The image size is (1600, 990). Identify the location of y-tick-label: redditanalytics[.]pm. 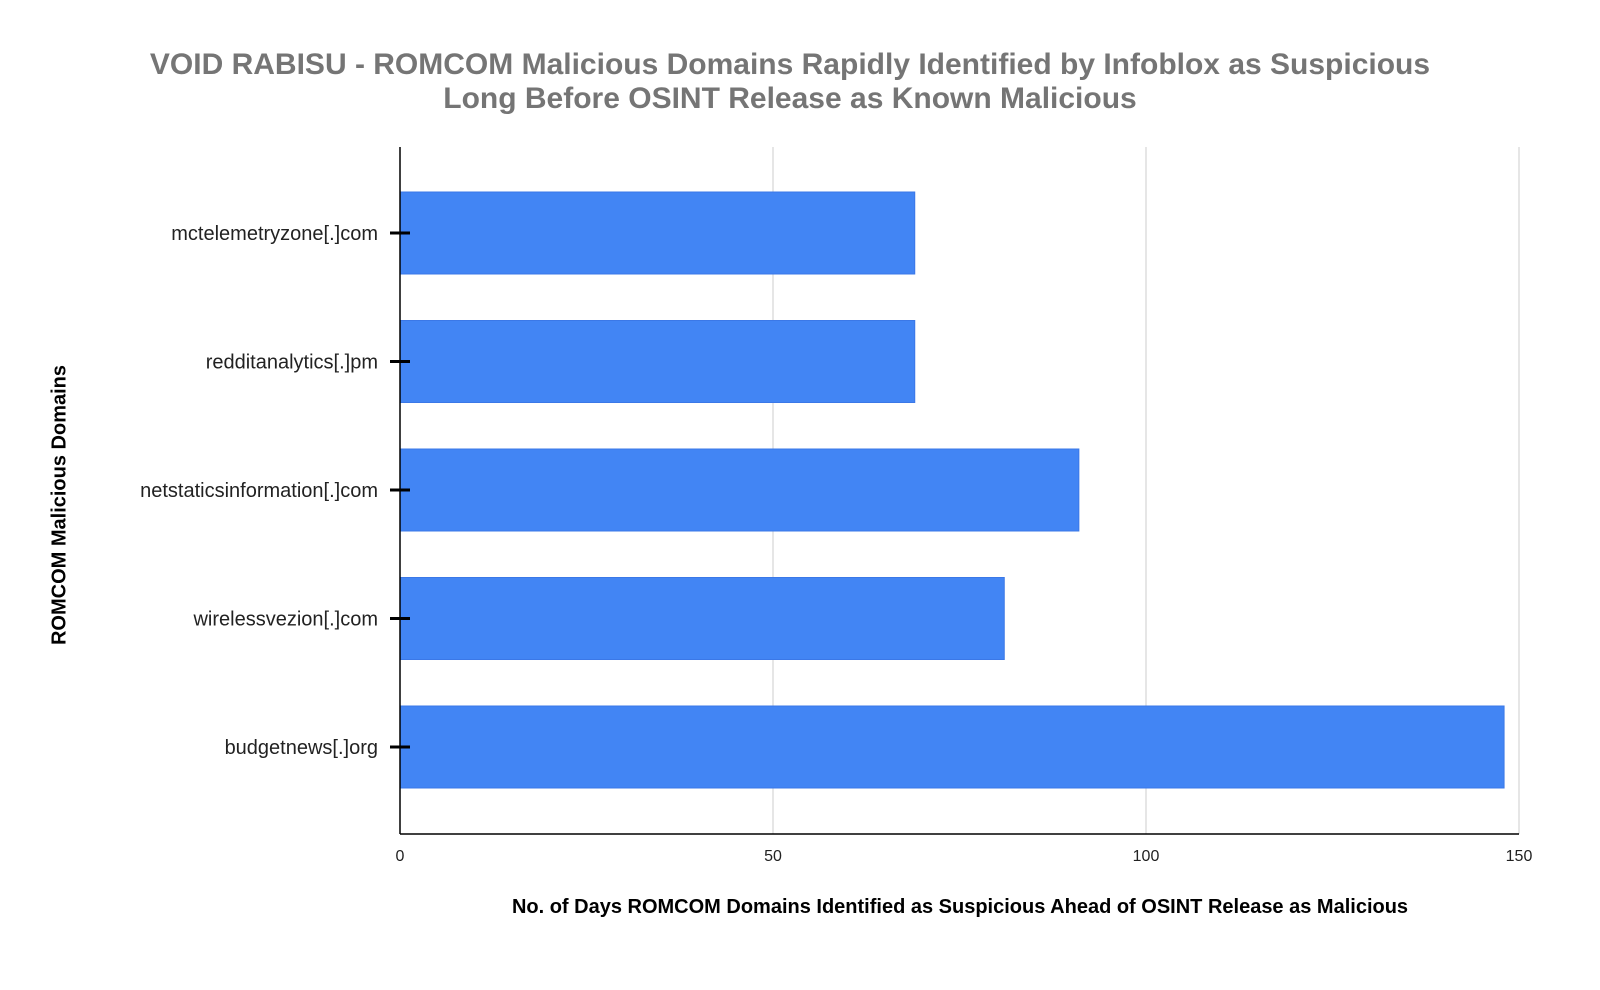
(292, 363).